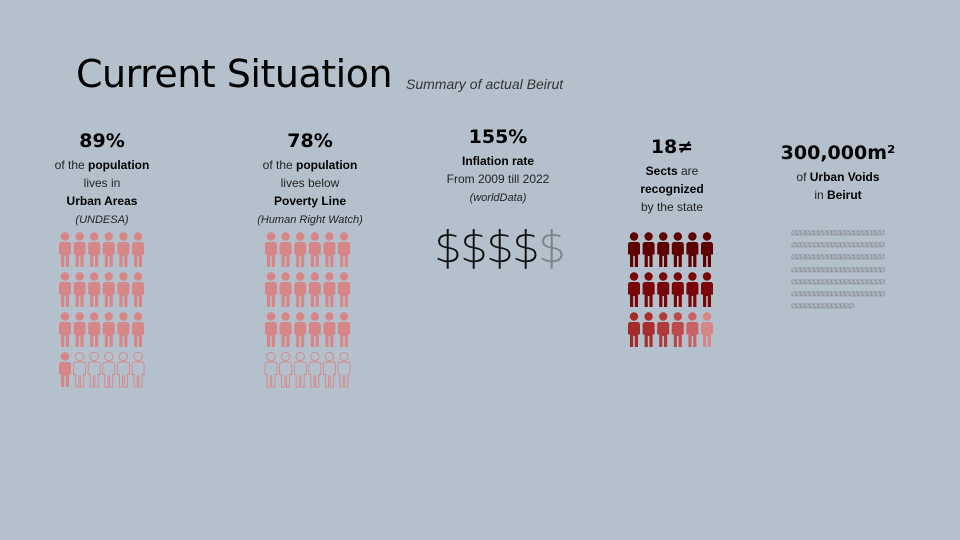 This screenshot has height=540, width=960. Describe the element at coordinates (308, 311) in the screenshot. I see `population-poverty-icon-grid` at that location.